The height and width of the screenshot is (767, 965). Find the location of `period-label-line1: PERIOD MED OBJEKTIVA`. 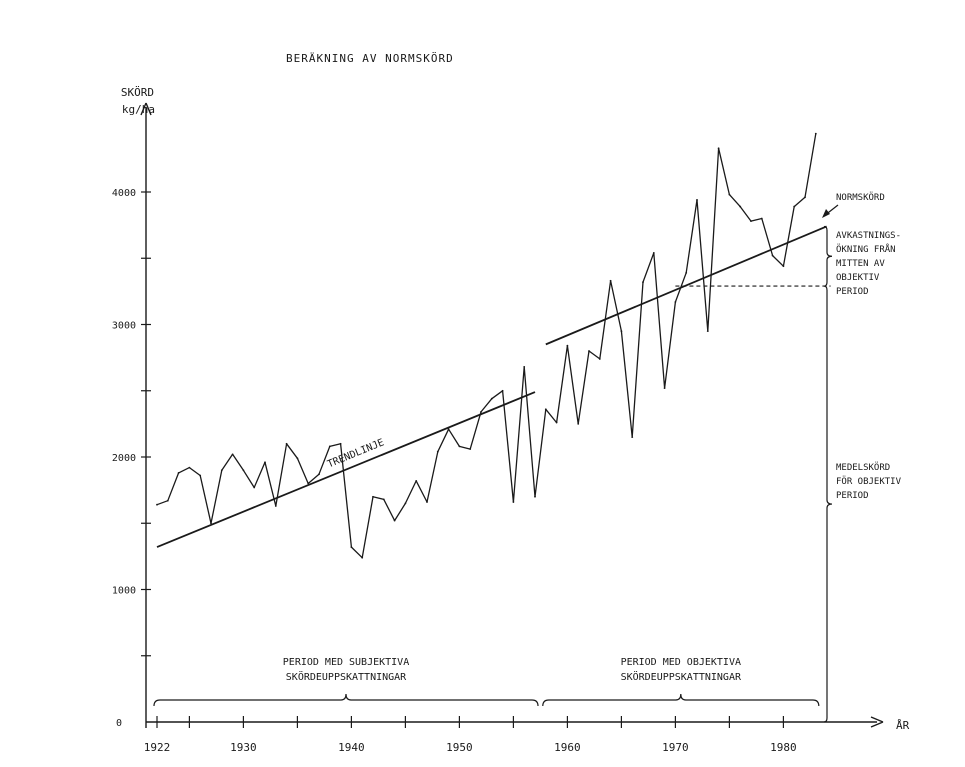

period-label-line1: PERIOD MED OBJEKTIVA is located at coordinates (681, 662).